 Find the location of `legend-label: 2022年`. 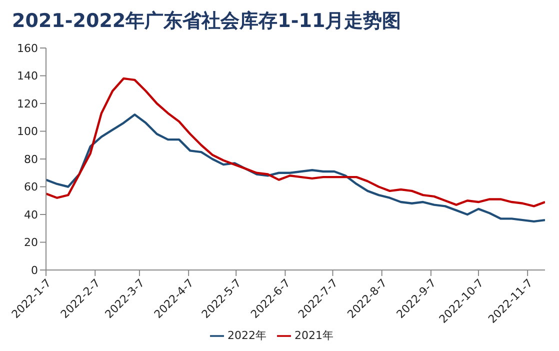

legend-label: 2022年 is located at coordinates (247, 335).